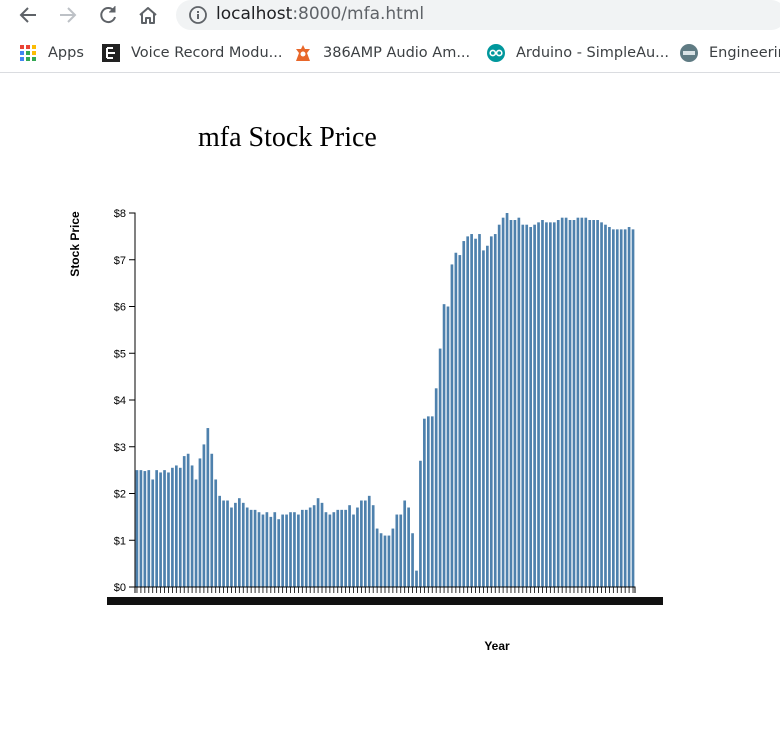 This screenshot has width=780, height=734. What do you see at coordinates (478, 15) in the screenshot?
I see `address-bar: localhost:8000/mfa.html` at bounding box center [478, 15].